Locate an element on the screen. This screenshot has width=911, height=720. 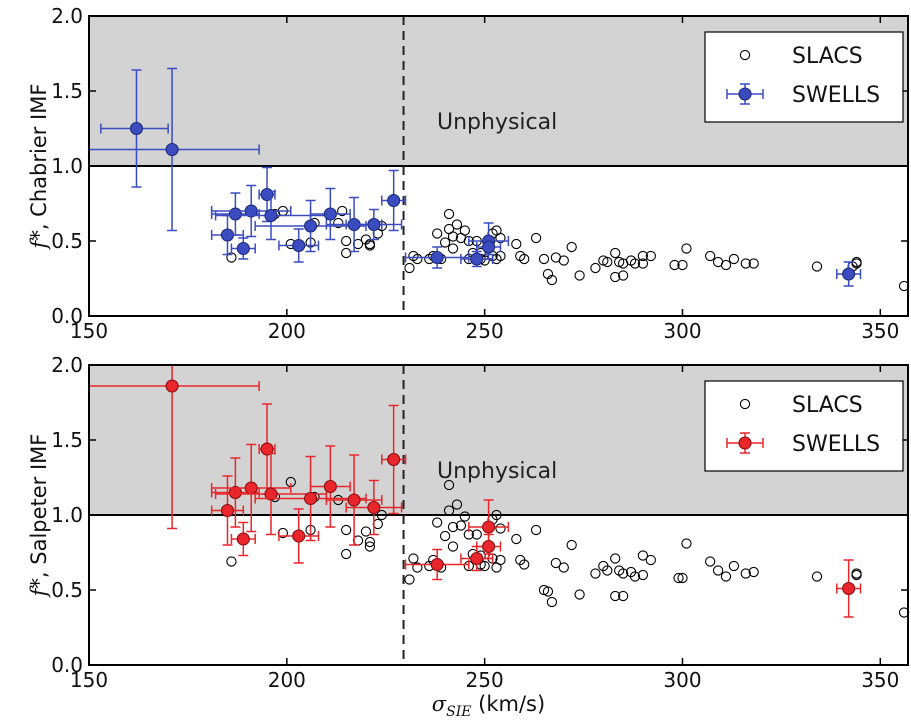
x-tick-label: 250 is located at coordinates (485, 331).